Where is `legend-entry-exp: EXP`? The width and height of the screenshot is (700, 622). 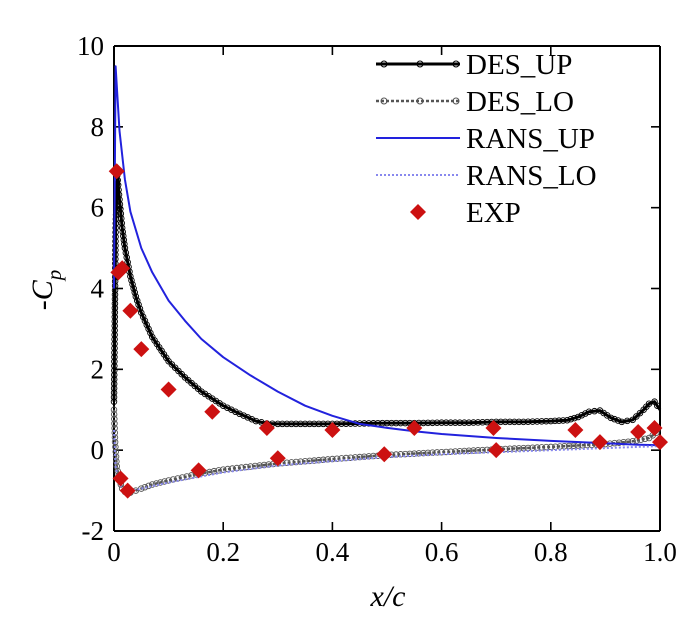
legend-entry-exp: EXP is located at coordinates (465, 213).